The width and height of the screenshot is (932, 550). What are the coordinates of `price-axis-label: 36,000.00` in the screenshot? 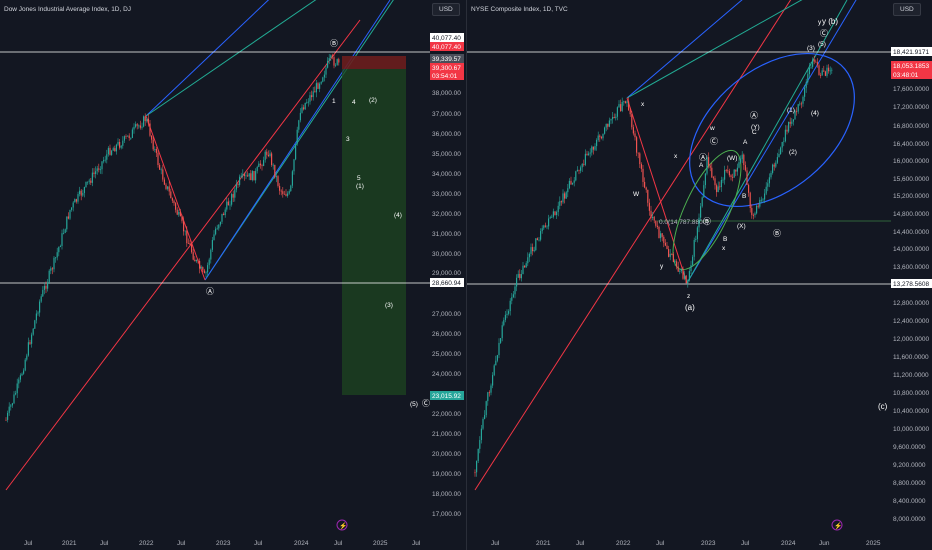 It's located at (446, 134).